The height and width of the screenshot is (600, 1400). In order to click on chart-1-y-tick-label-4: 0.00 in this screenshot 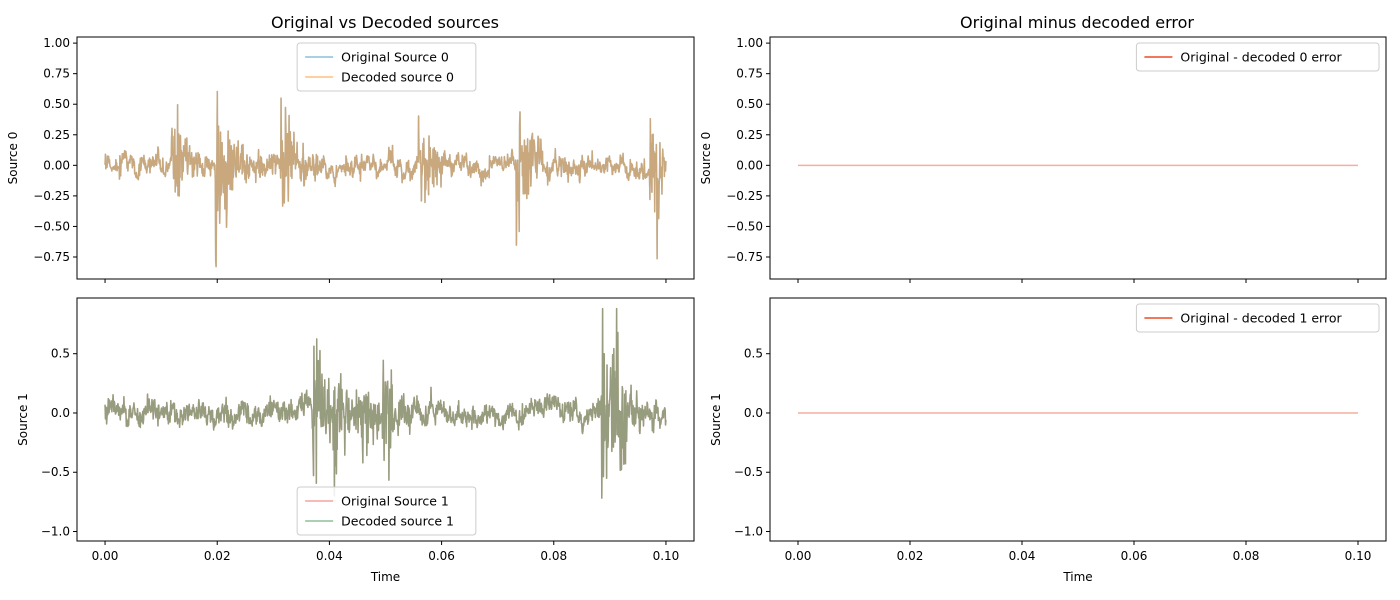, I will do `click(56, 165)`.